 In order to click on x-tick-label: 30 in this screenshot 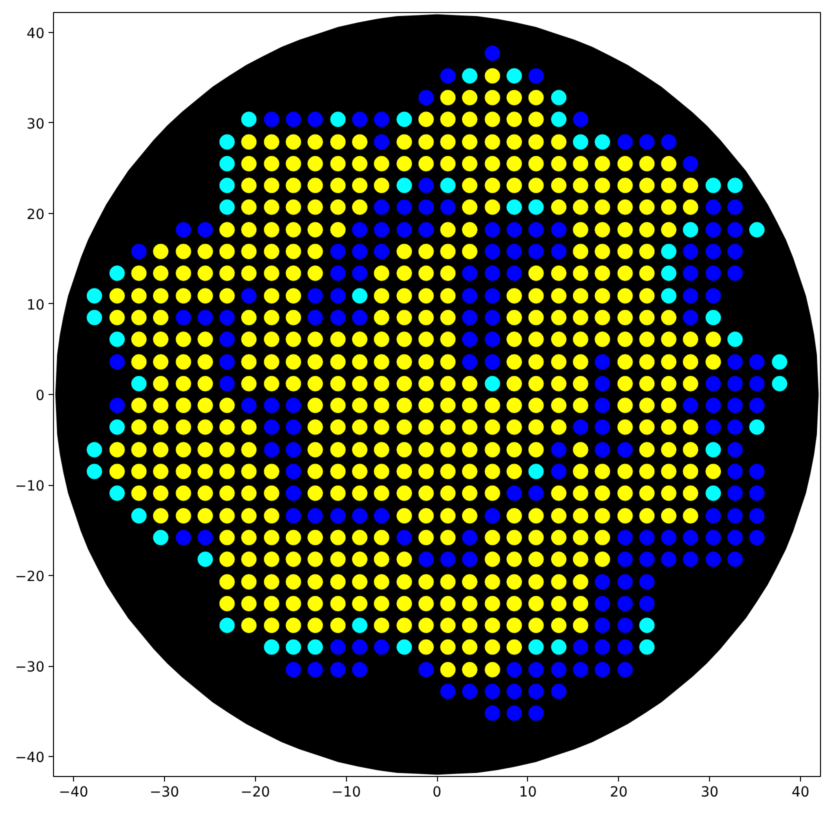, I will do `click(709, 792)`.